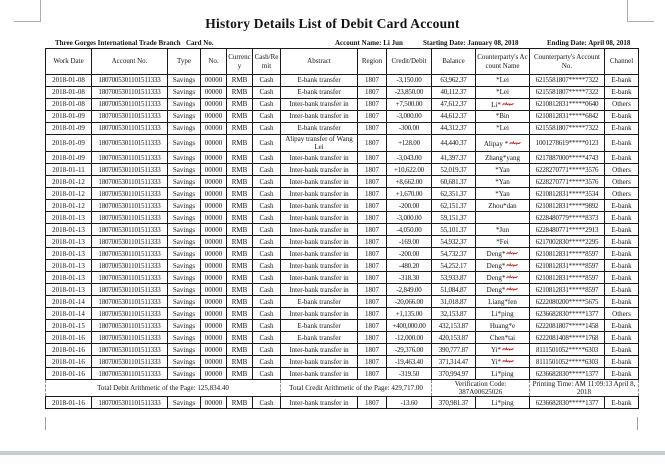 The height and width of the screenshot is (464, 665). Describe the element at coordinates (409, 182) in the screenshot. I see `cell-credit-debit: +8,662.00` at that location.